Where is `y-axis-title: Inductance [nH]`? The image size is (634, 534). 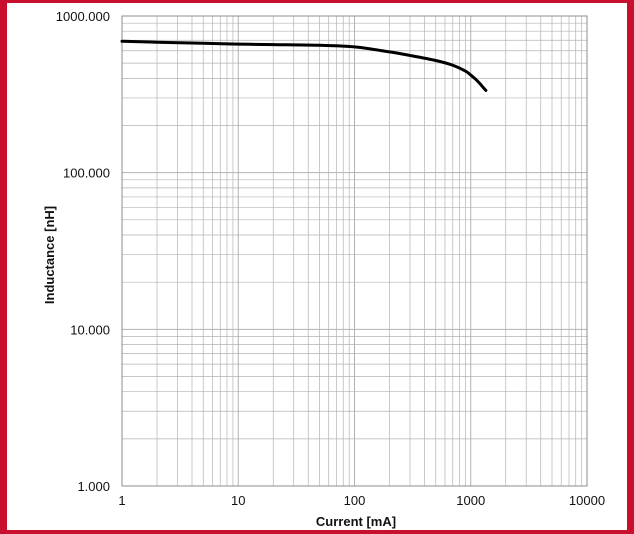 y-axis-title: Inductance [nH] is located at coordinates (49, 255).